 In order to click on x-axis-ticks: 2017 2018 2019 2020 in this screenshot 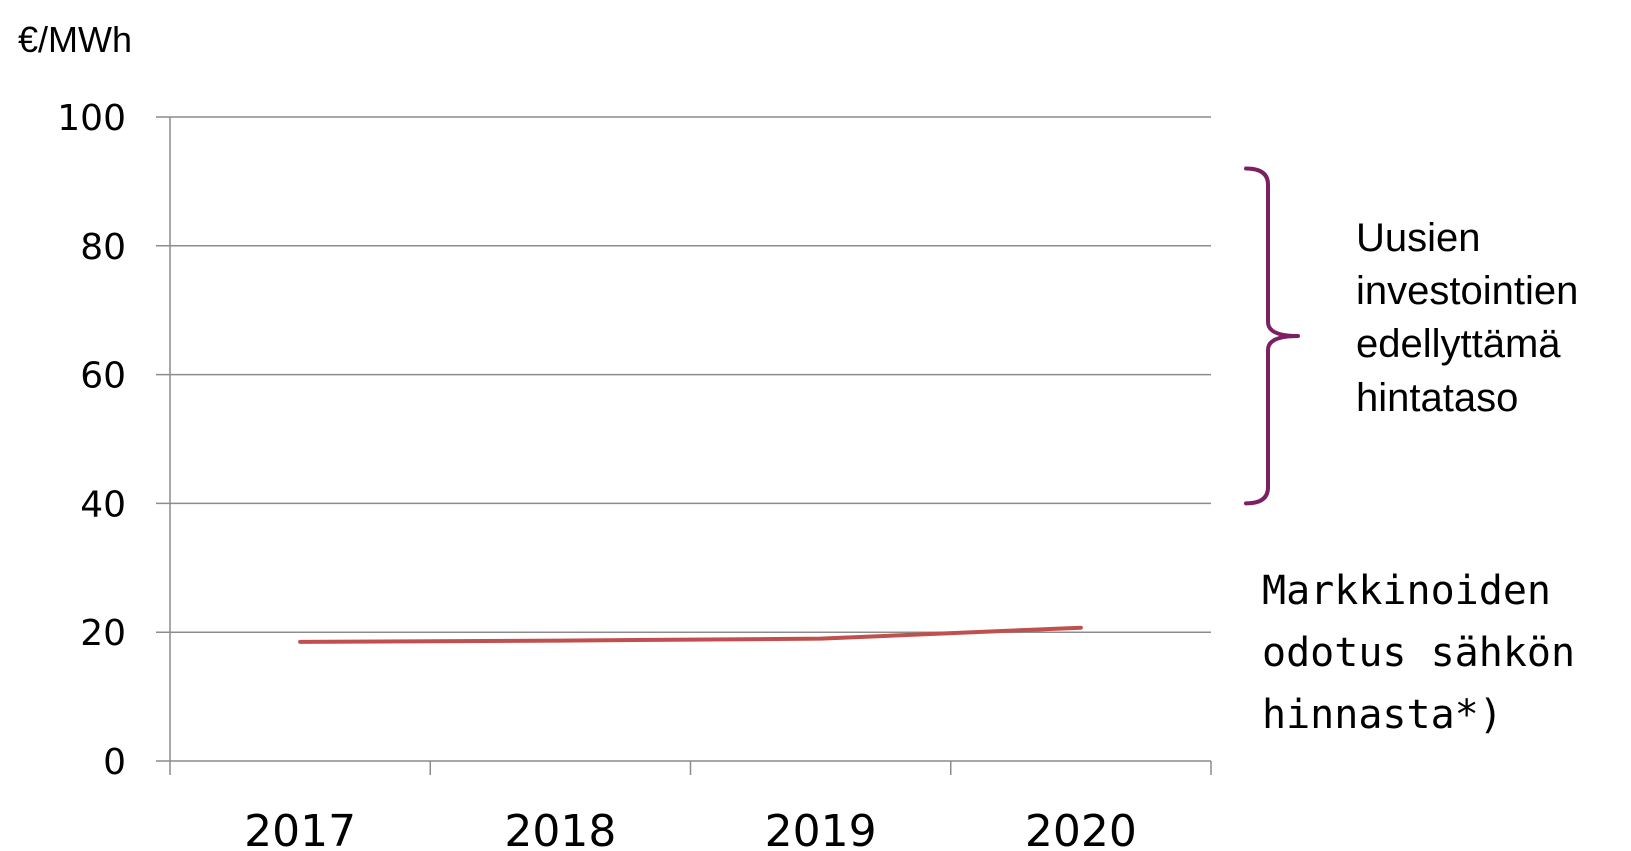, I will do `click(690, 828)`.